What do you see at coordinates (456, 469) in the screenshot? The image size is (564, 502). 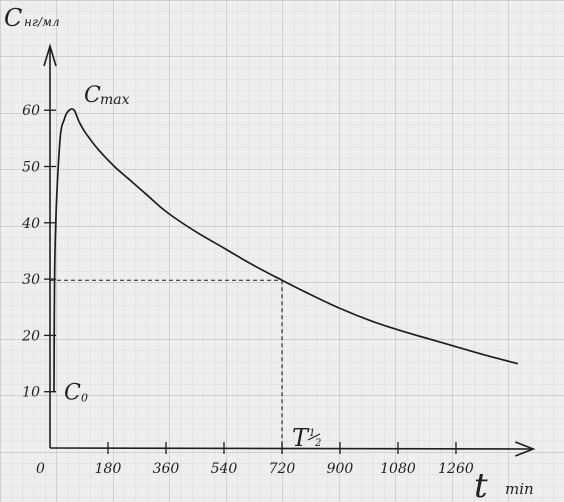 I see `x-tick-label: 1260` at bounding box center [456, 469].